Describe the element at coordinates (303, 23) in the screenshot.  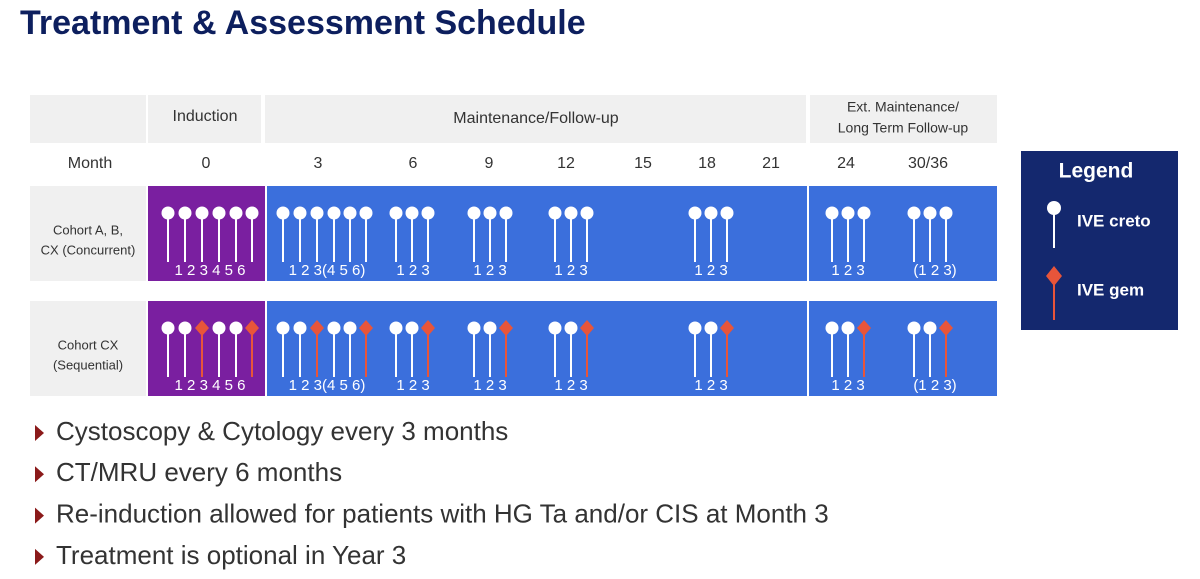
I see `title: Treatment & Assessment Schedule` at that location.